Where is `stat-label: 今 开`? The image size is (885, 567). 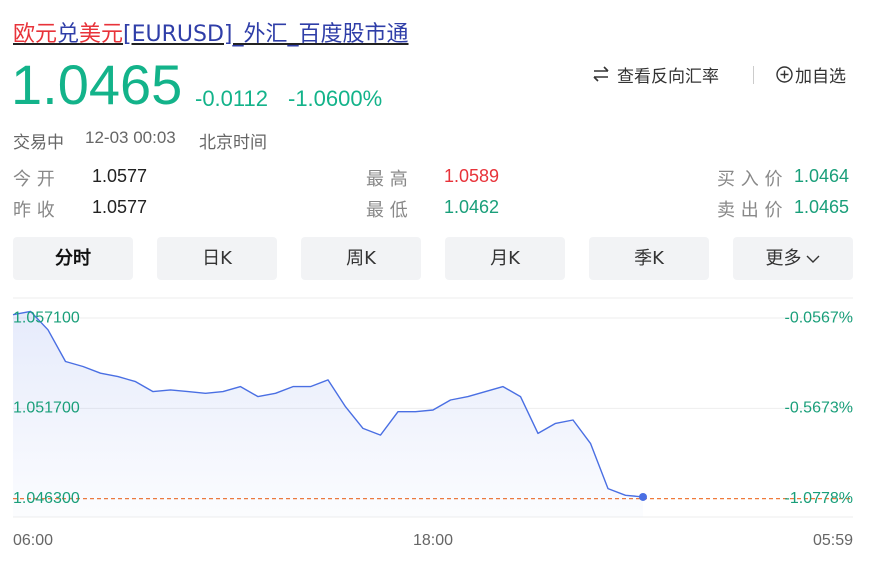 stat-label: 今 开 is located at coordinates (34, 179).